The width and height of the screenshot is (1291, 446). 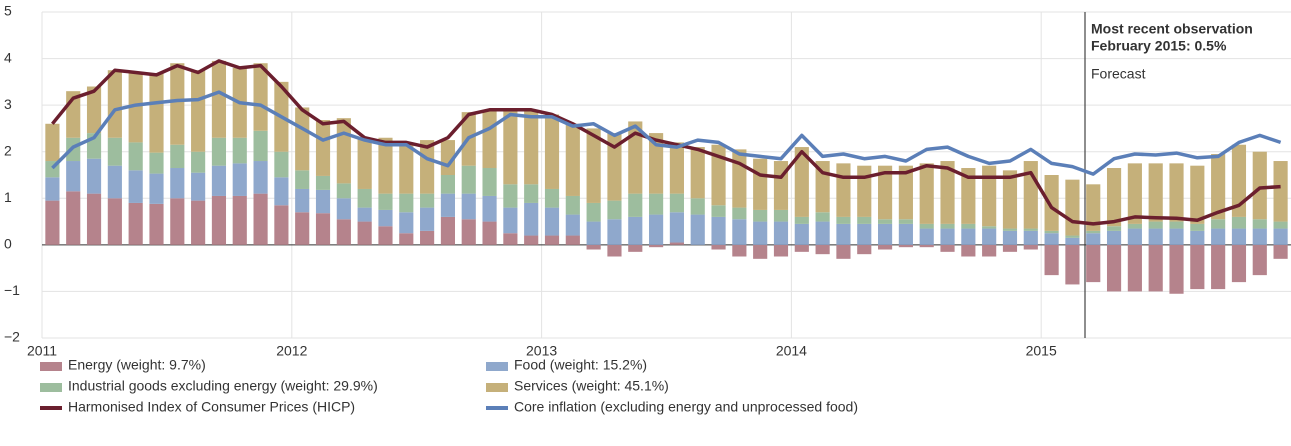 What do you see at coordinates (291, 351) in the screenshot?
I see `x-tick-label: 2012` at bounding box center [291, 351].